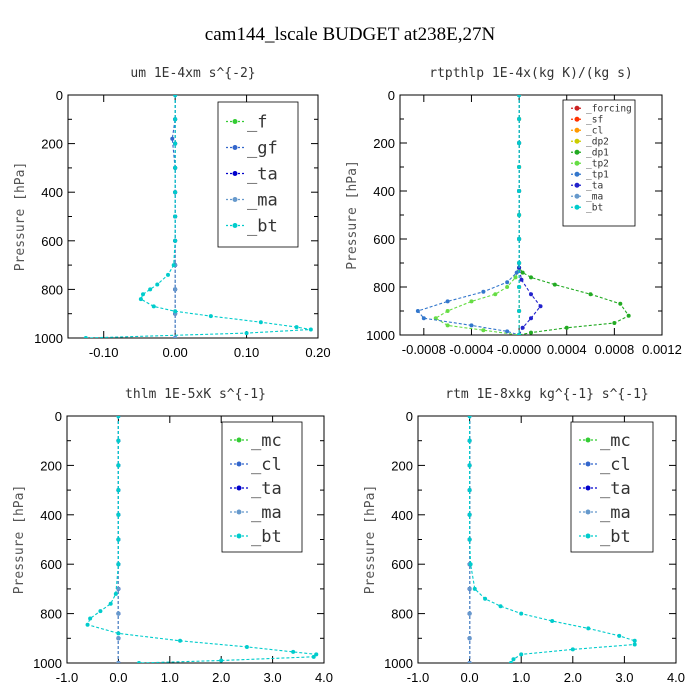 This screenshot has width=700, height=700. I want to click on x-tick-label: 1.0, so click(521, 677).